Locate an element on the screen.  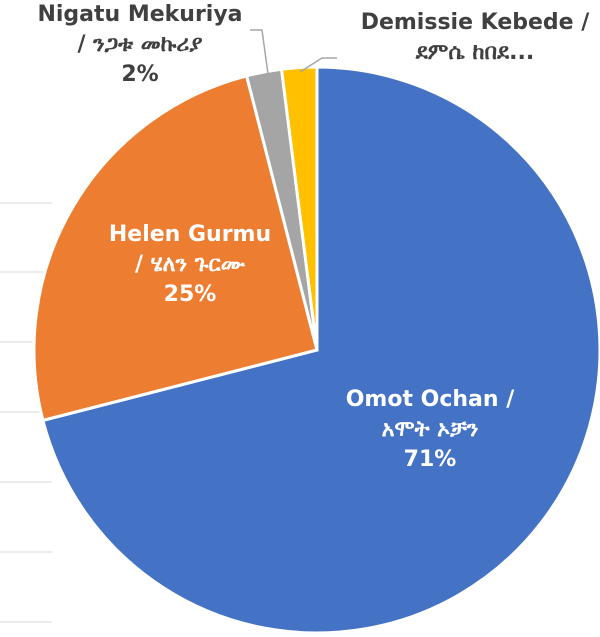
data-label: Nigatu Mekuriya / ንጋቱ መኩሪያ 2% is located at coordinates (140, 45).